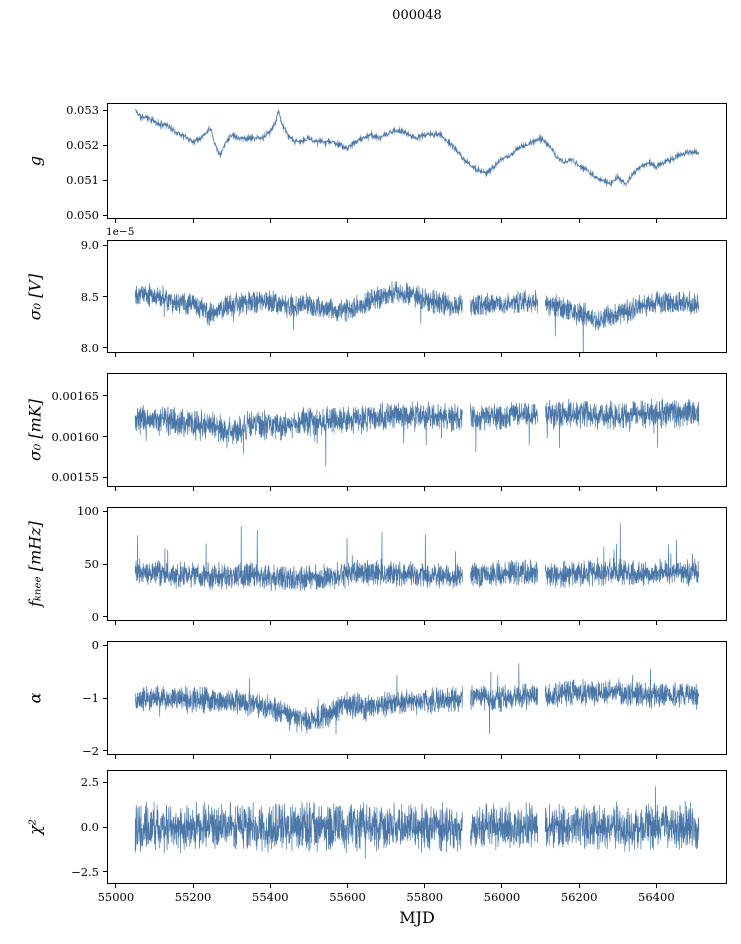 This screenshot has width=741, height=944. I want to click on plot-canvas-sigma0-mk, so click(417, 430).